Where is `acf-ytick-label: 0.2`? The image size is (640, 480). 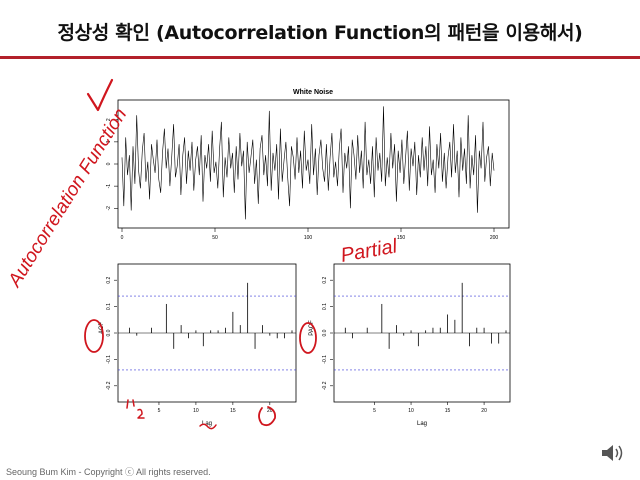
acf-ytick-label: 0.2 is located at coordinates (109, 280).